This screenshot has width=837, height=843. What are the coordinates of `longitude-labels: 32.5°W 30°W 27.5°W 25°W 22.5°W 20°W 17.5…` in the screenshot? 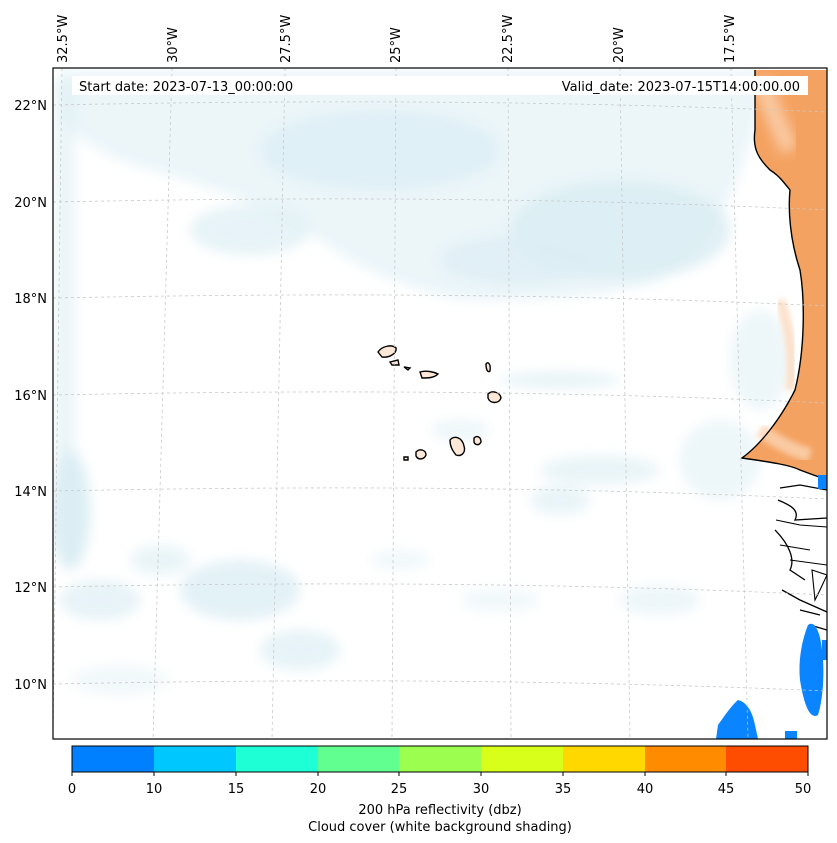 It's located at (397, 39).